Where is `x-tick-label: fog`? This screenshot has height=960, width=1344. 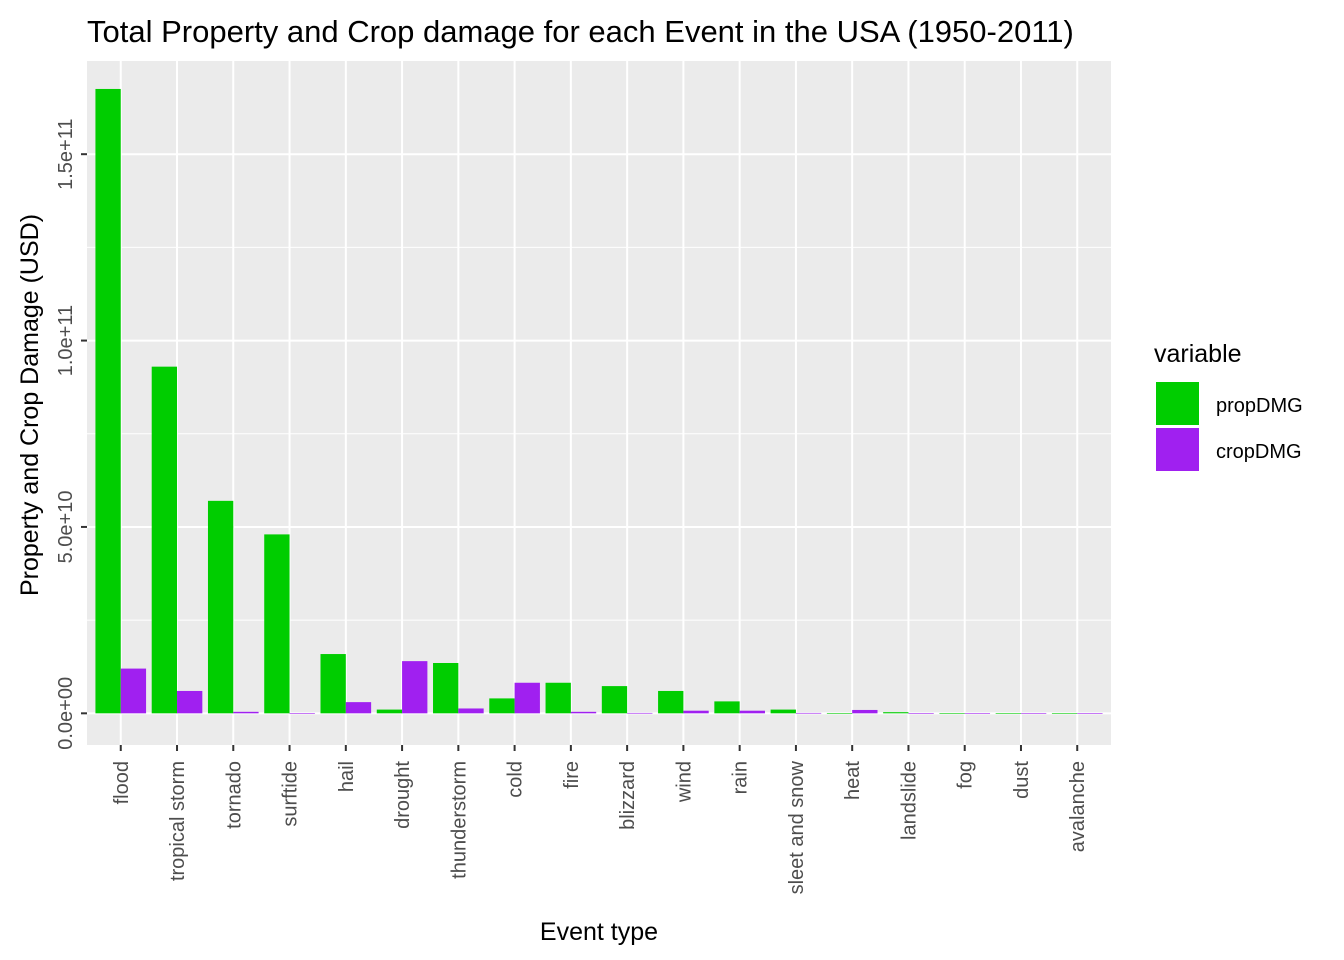 x-tick-label: fog is located at coordinates (966, 775).